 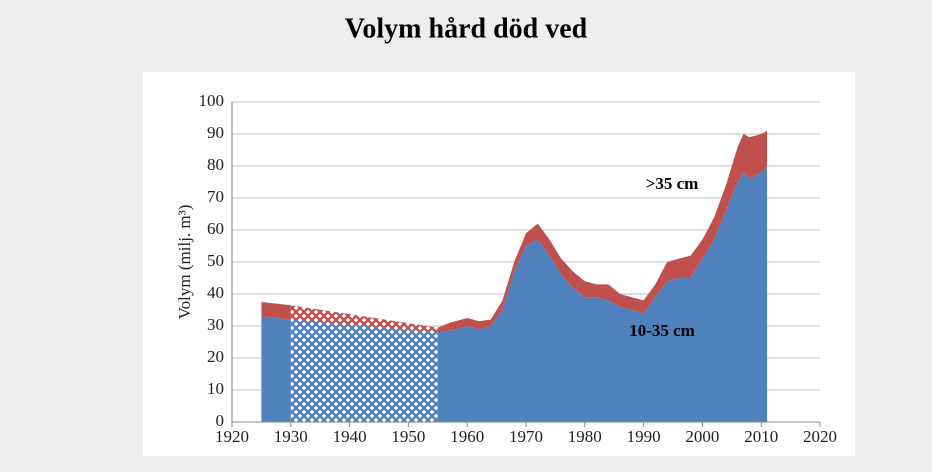 I want to click on y-tick-label: 100, so click(x=212, y=100).